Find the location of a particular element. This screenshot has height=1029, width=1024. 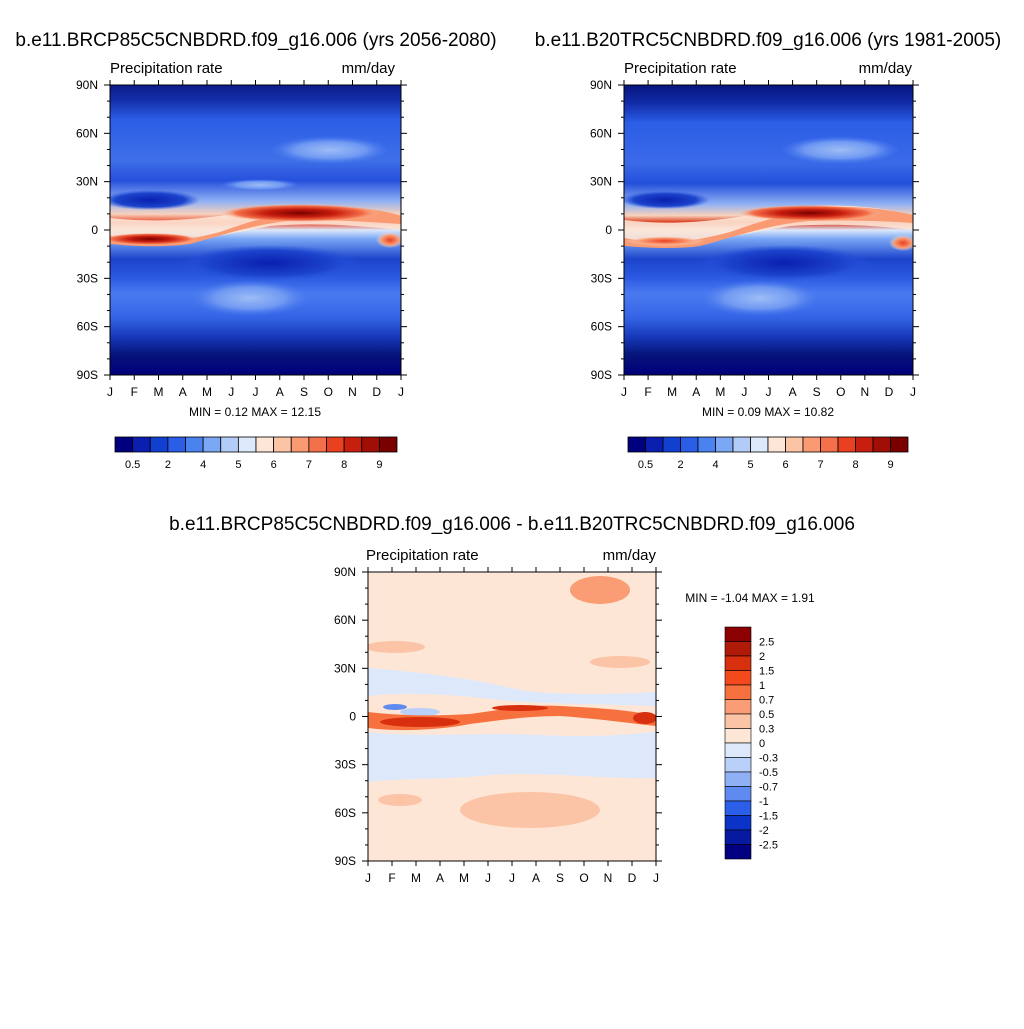

panel-historical-stats: MIN = 0.09 MAX = 10.82 is located at coordinates (768, 412).